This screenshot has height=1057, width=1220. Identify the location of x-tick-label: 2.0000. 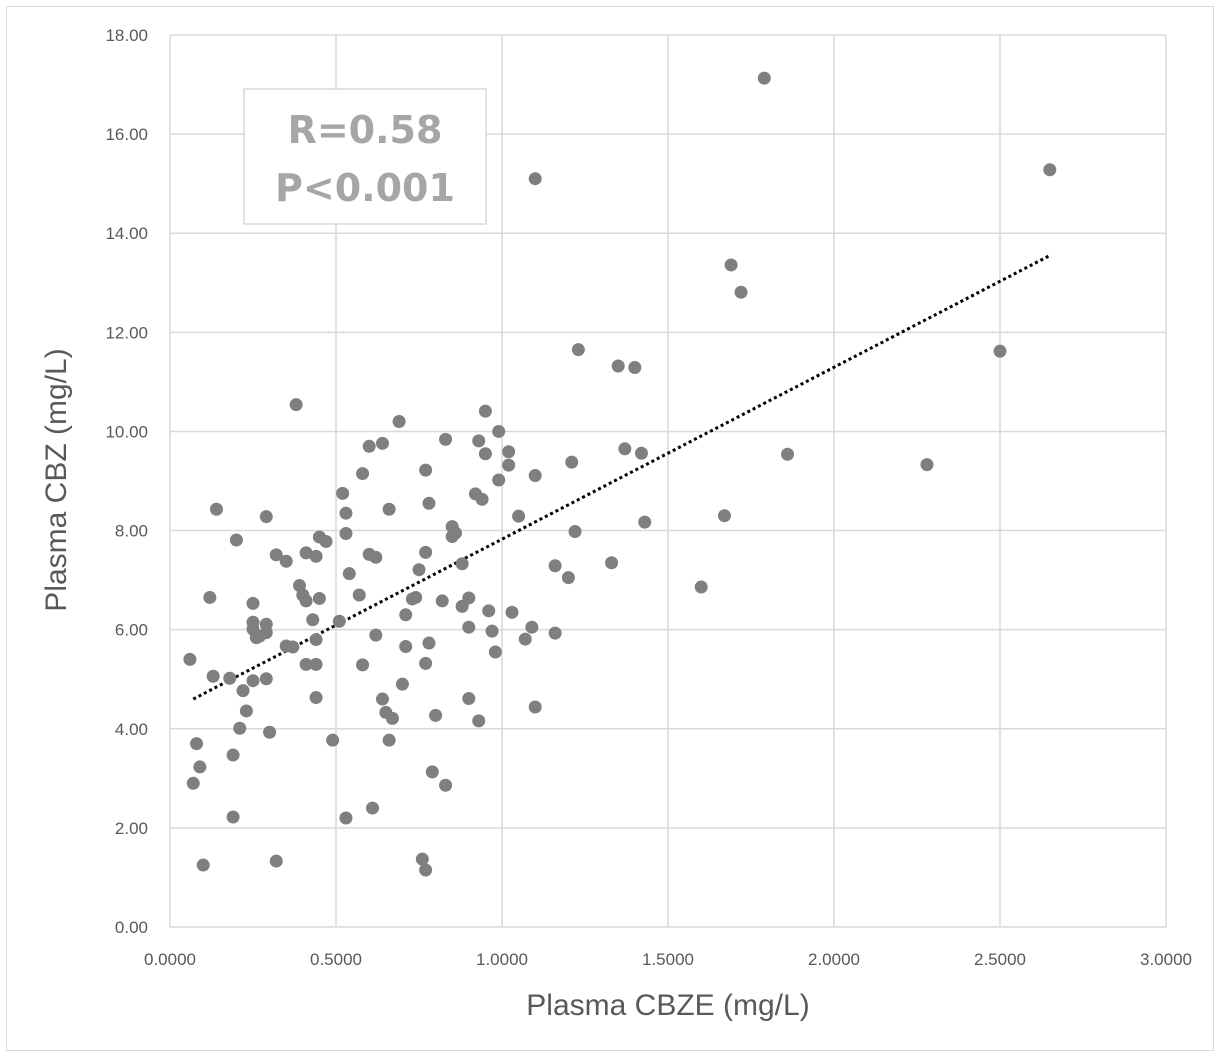
(834, 959).